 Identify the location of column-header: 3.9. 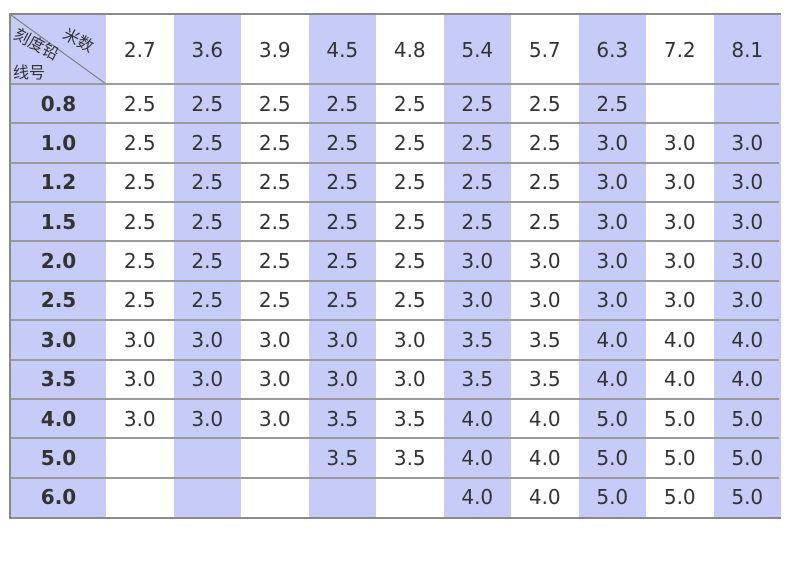
(274, 49).